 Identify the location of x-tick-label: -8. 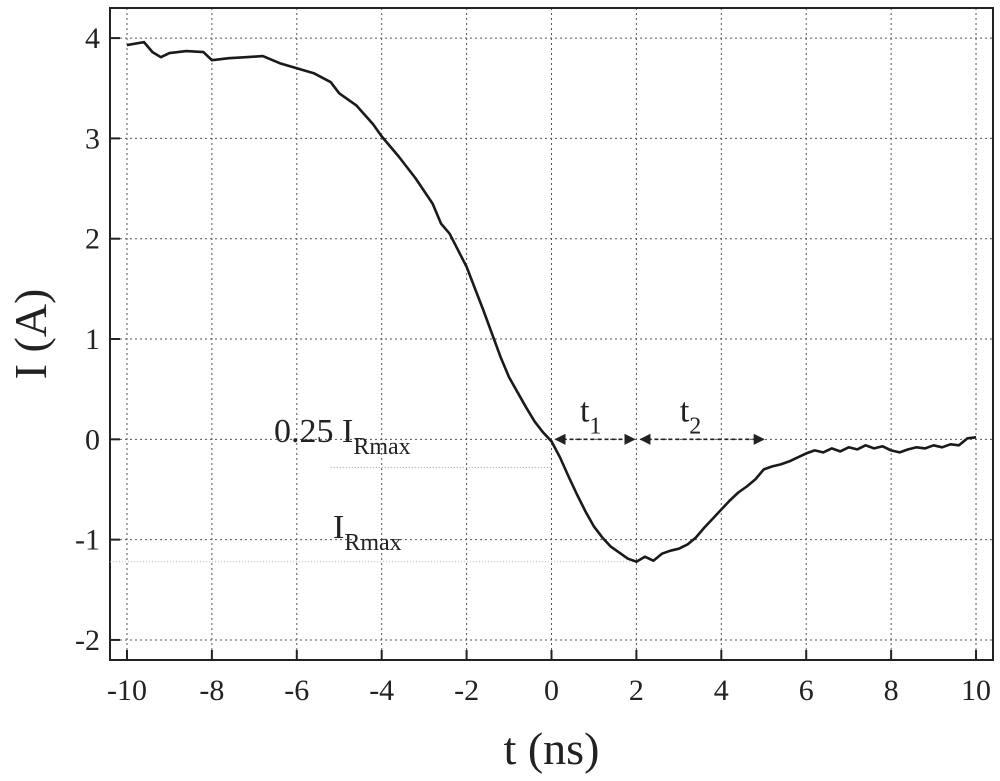
(211, 690).